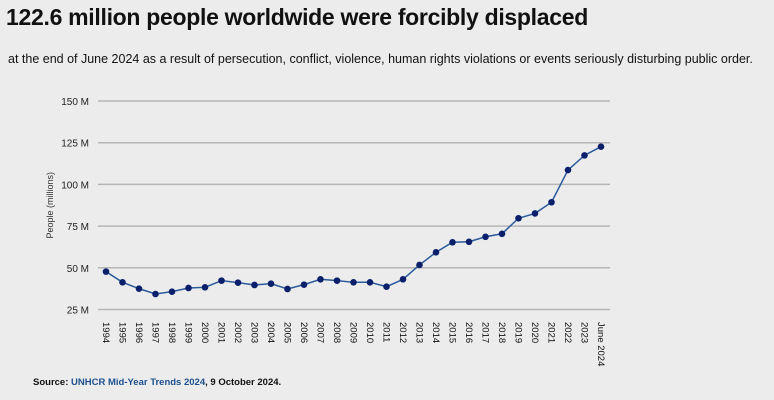  What do you see at coordinates (221, 332) in the screenshot?
I see `x-tick-label: 2001` at bounding box center [221, 332].